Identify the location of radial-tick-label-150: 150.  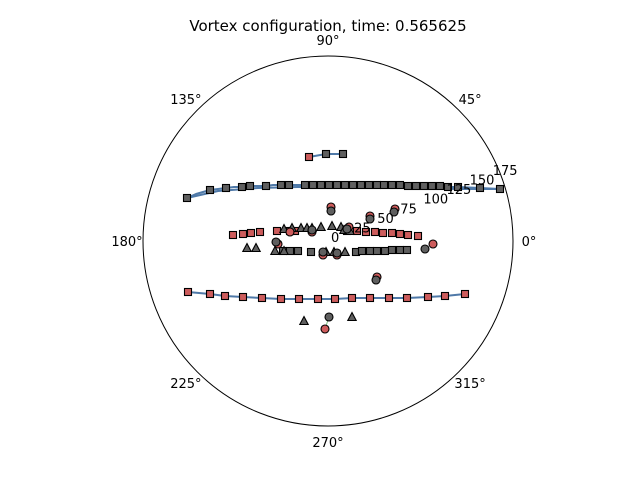
(482, 181).